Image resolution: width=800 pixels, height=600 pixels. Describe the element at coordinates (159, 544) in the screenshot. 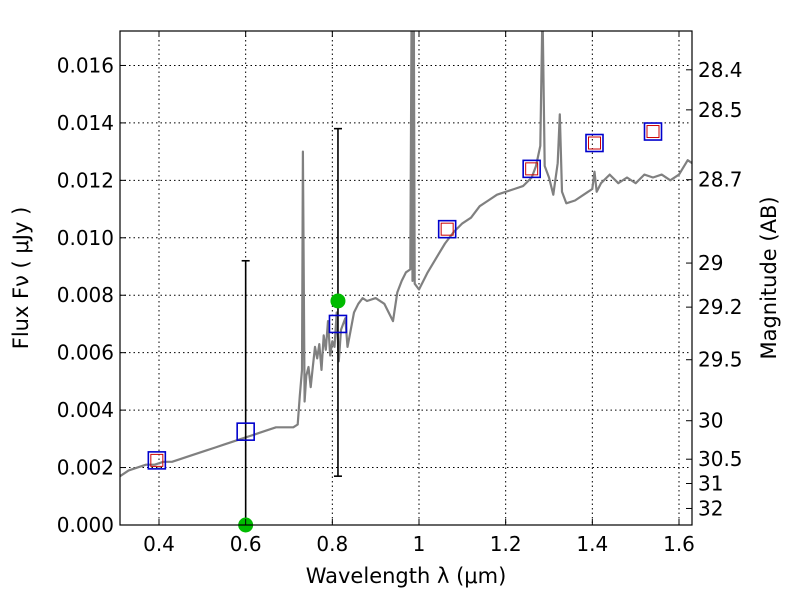

I see `x-tick-label: 0.4` at that location.